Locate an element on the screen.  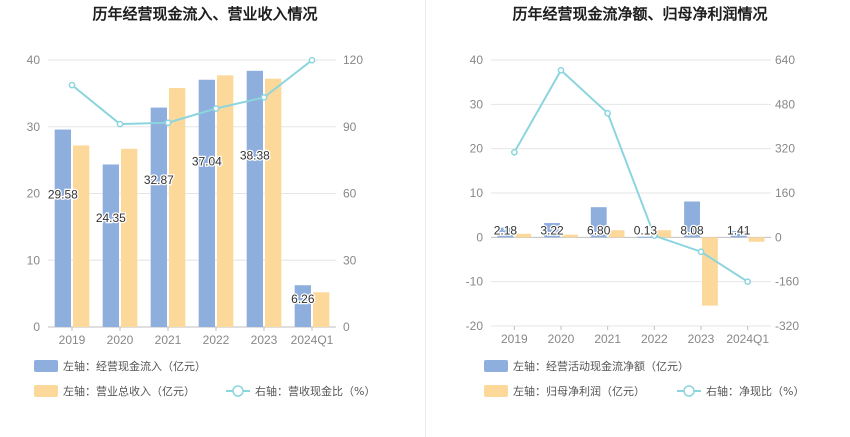
right-axis-tick: 120 is located at coordinates (353, 60).